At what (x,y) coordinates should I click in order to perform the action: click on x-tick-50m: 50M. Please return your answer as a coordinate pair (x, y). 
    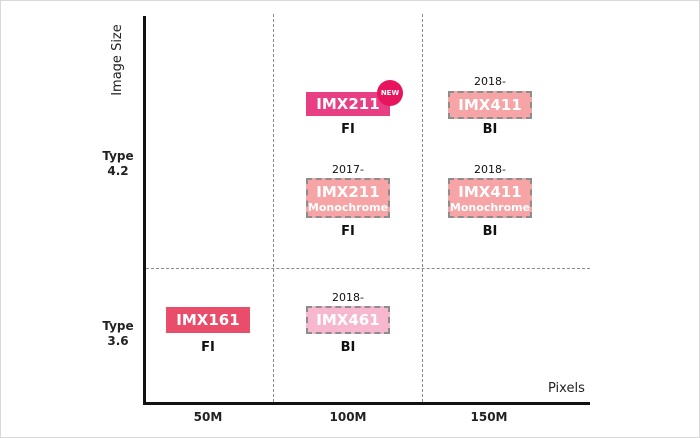
    Looking at the image, I should click on (208, 417).